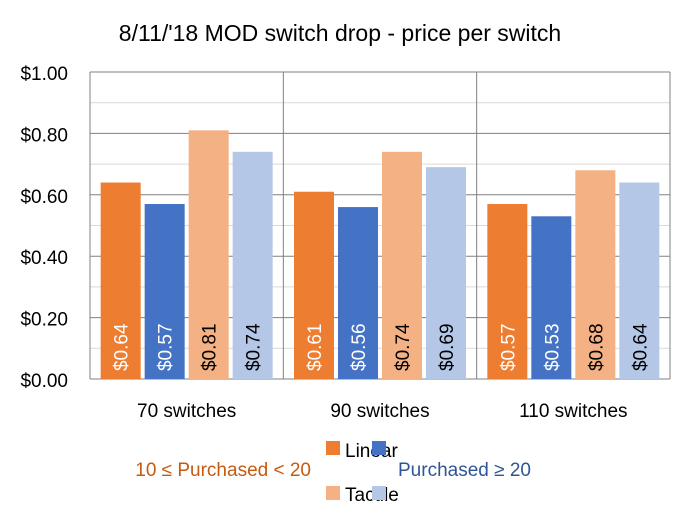  Describe the element at coordinates (44, 197) in the screenshot. I see `y-tick-label: $0.60` at that location.